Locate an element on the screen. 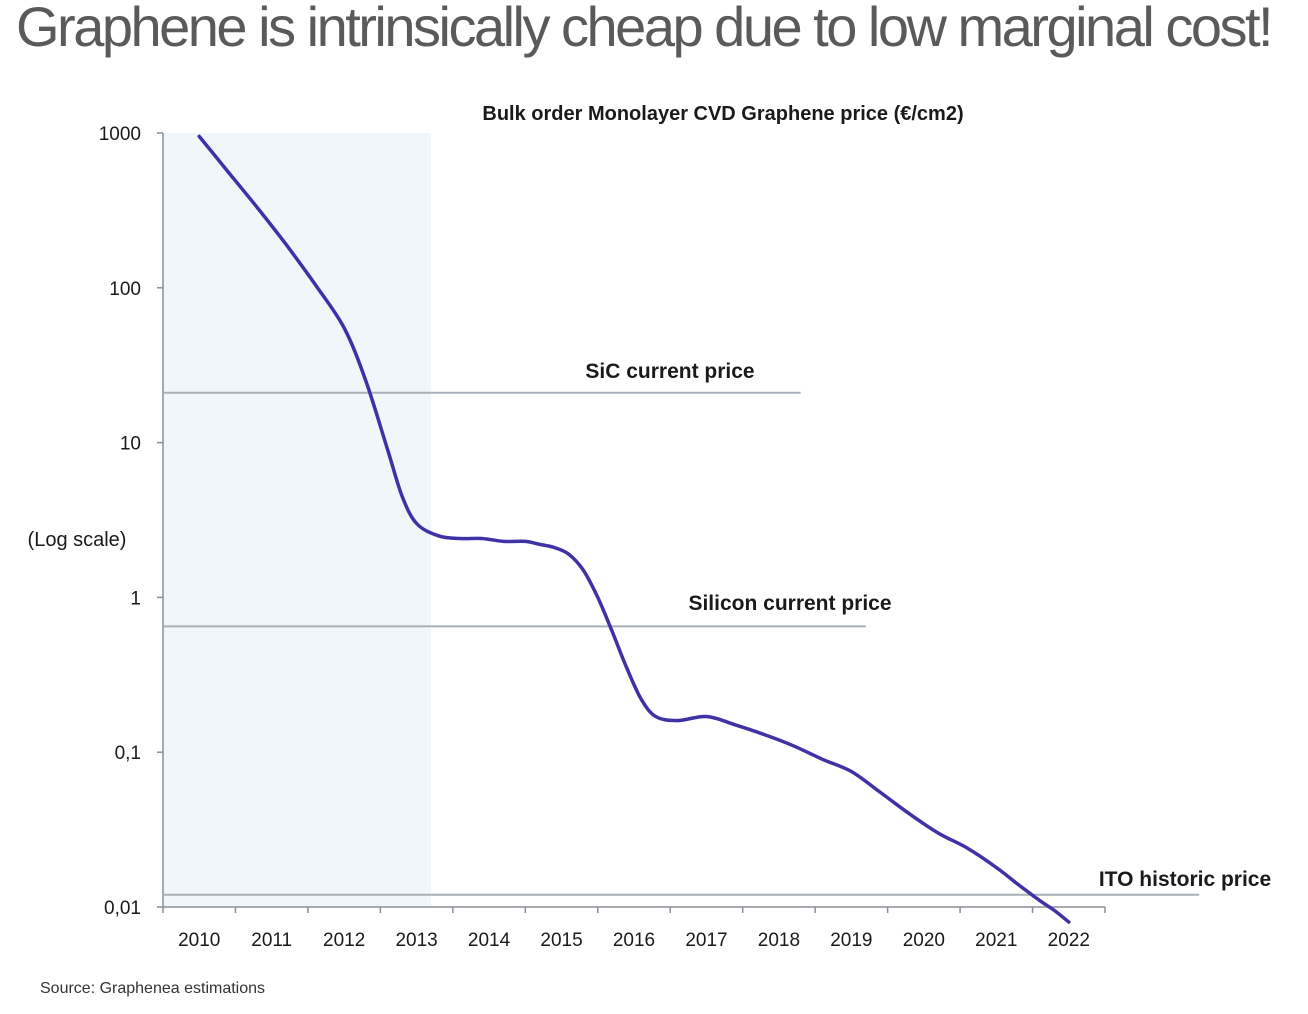 The width and height of the screenshot is (1308, 1014). y-tick-label: 0,01 is located at coordinates (122, 908).